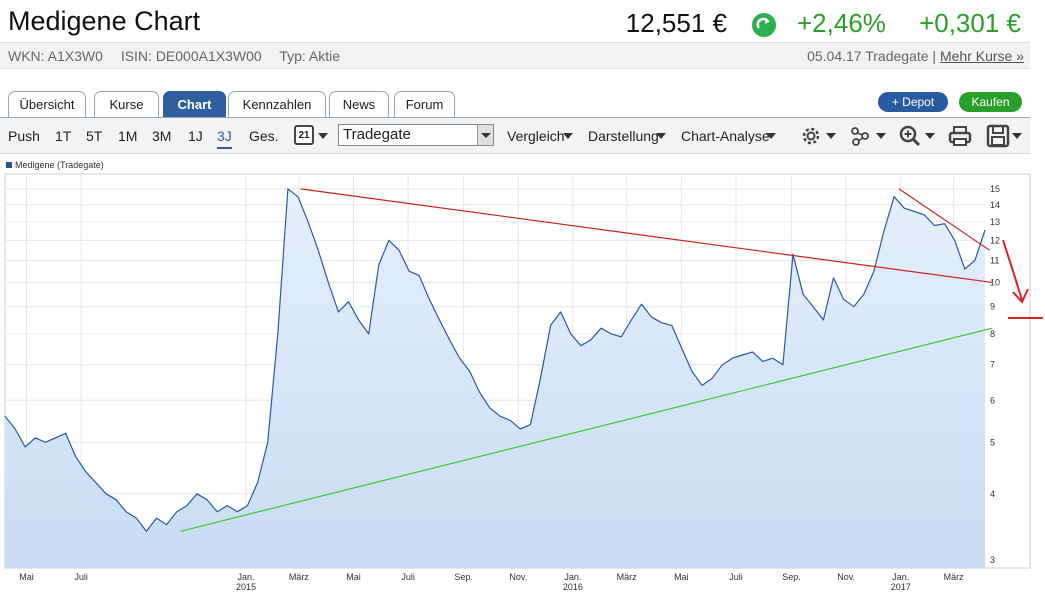 This screenshot has width=1045, height=599. I want to click on tab-prices: Kurse, so click(126, 104).